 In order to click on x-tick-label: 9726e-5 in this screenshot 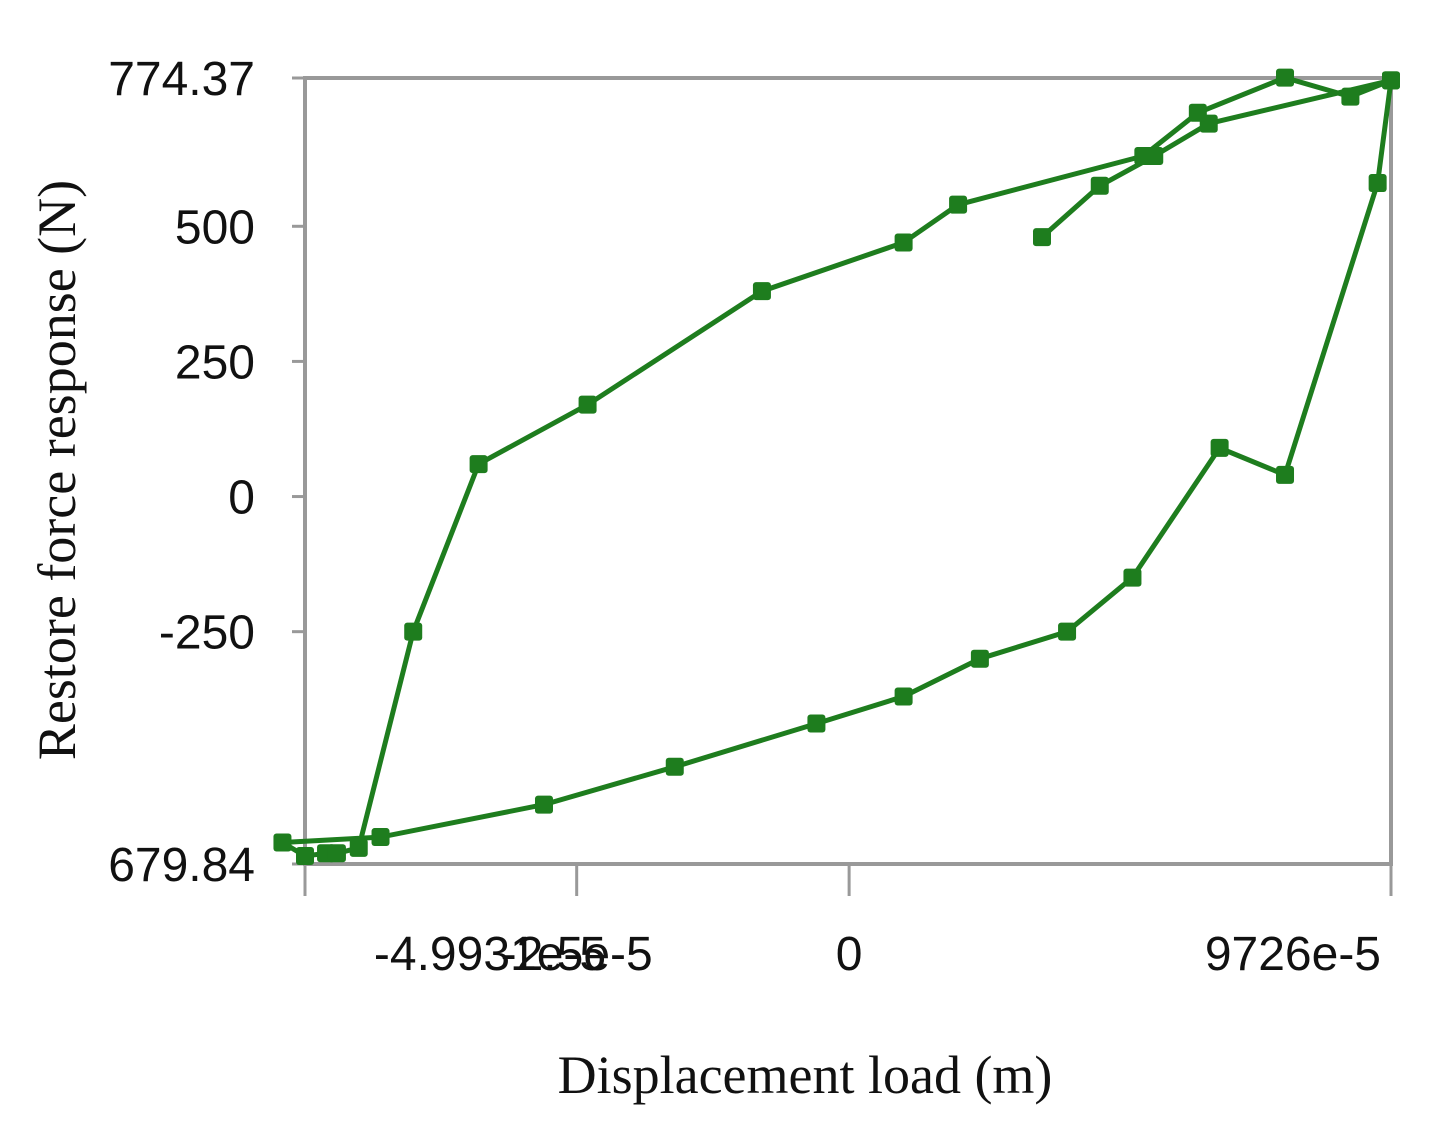, I will do `click(1293, 954)`.